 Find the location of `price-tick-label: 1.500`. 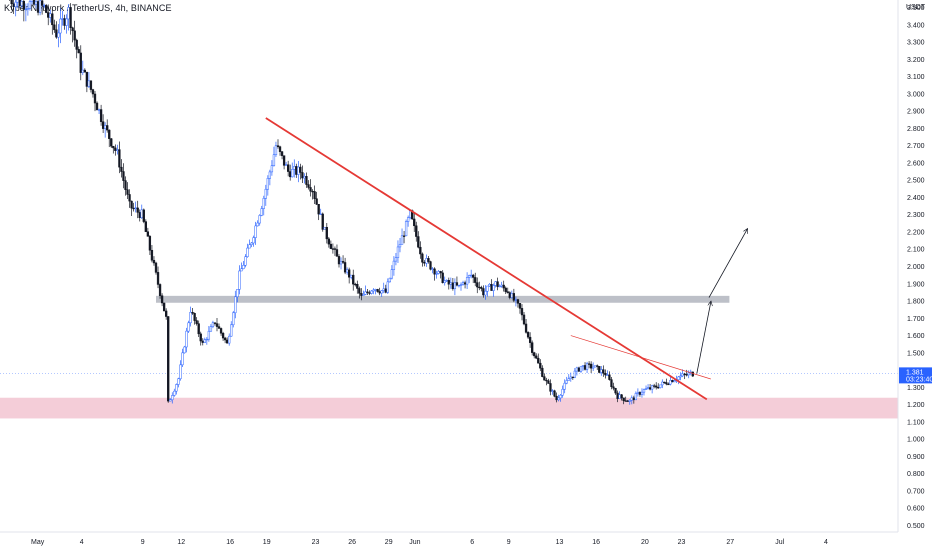

price-tick-label: 1.500 is located at coordinates (916, 353).